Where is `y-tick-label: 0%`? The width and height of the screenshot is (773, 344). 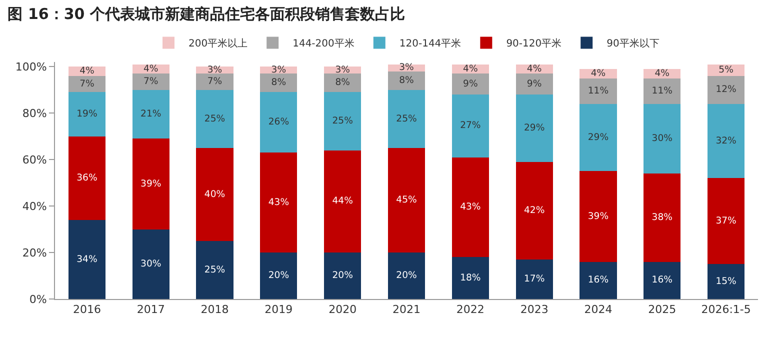
y-tick-label: 0% is located at coordinates (38, 299).